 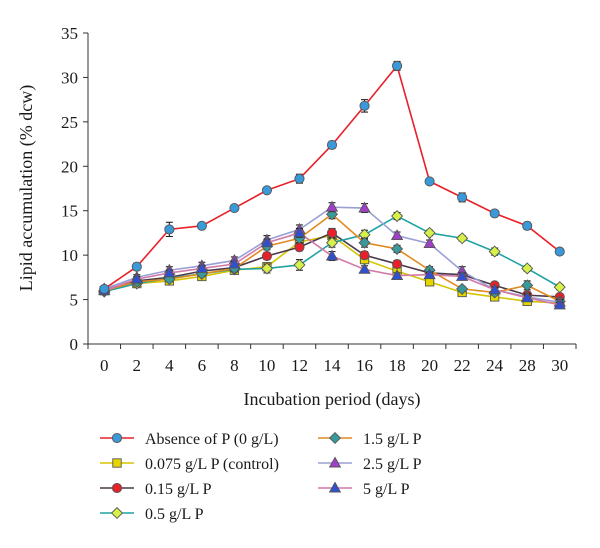 What do you see at coordinates (74, 300) in the screenshot?
I see `y-tick-label: 5` at bounding box center [74, 300].